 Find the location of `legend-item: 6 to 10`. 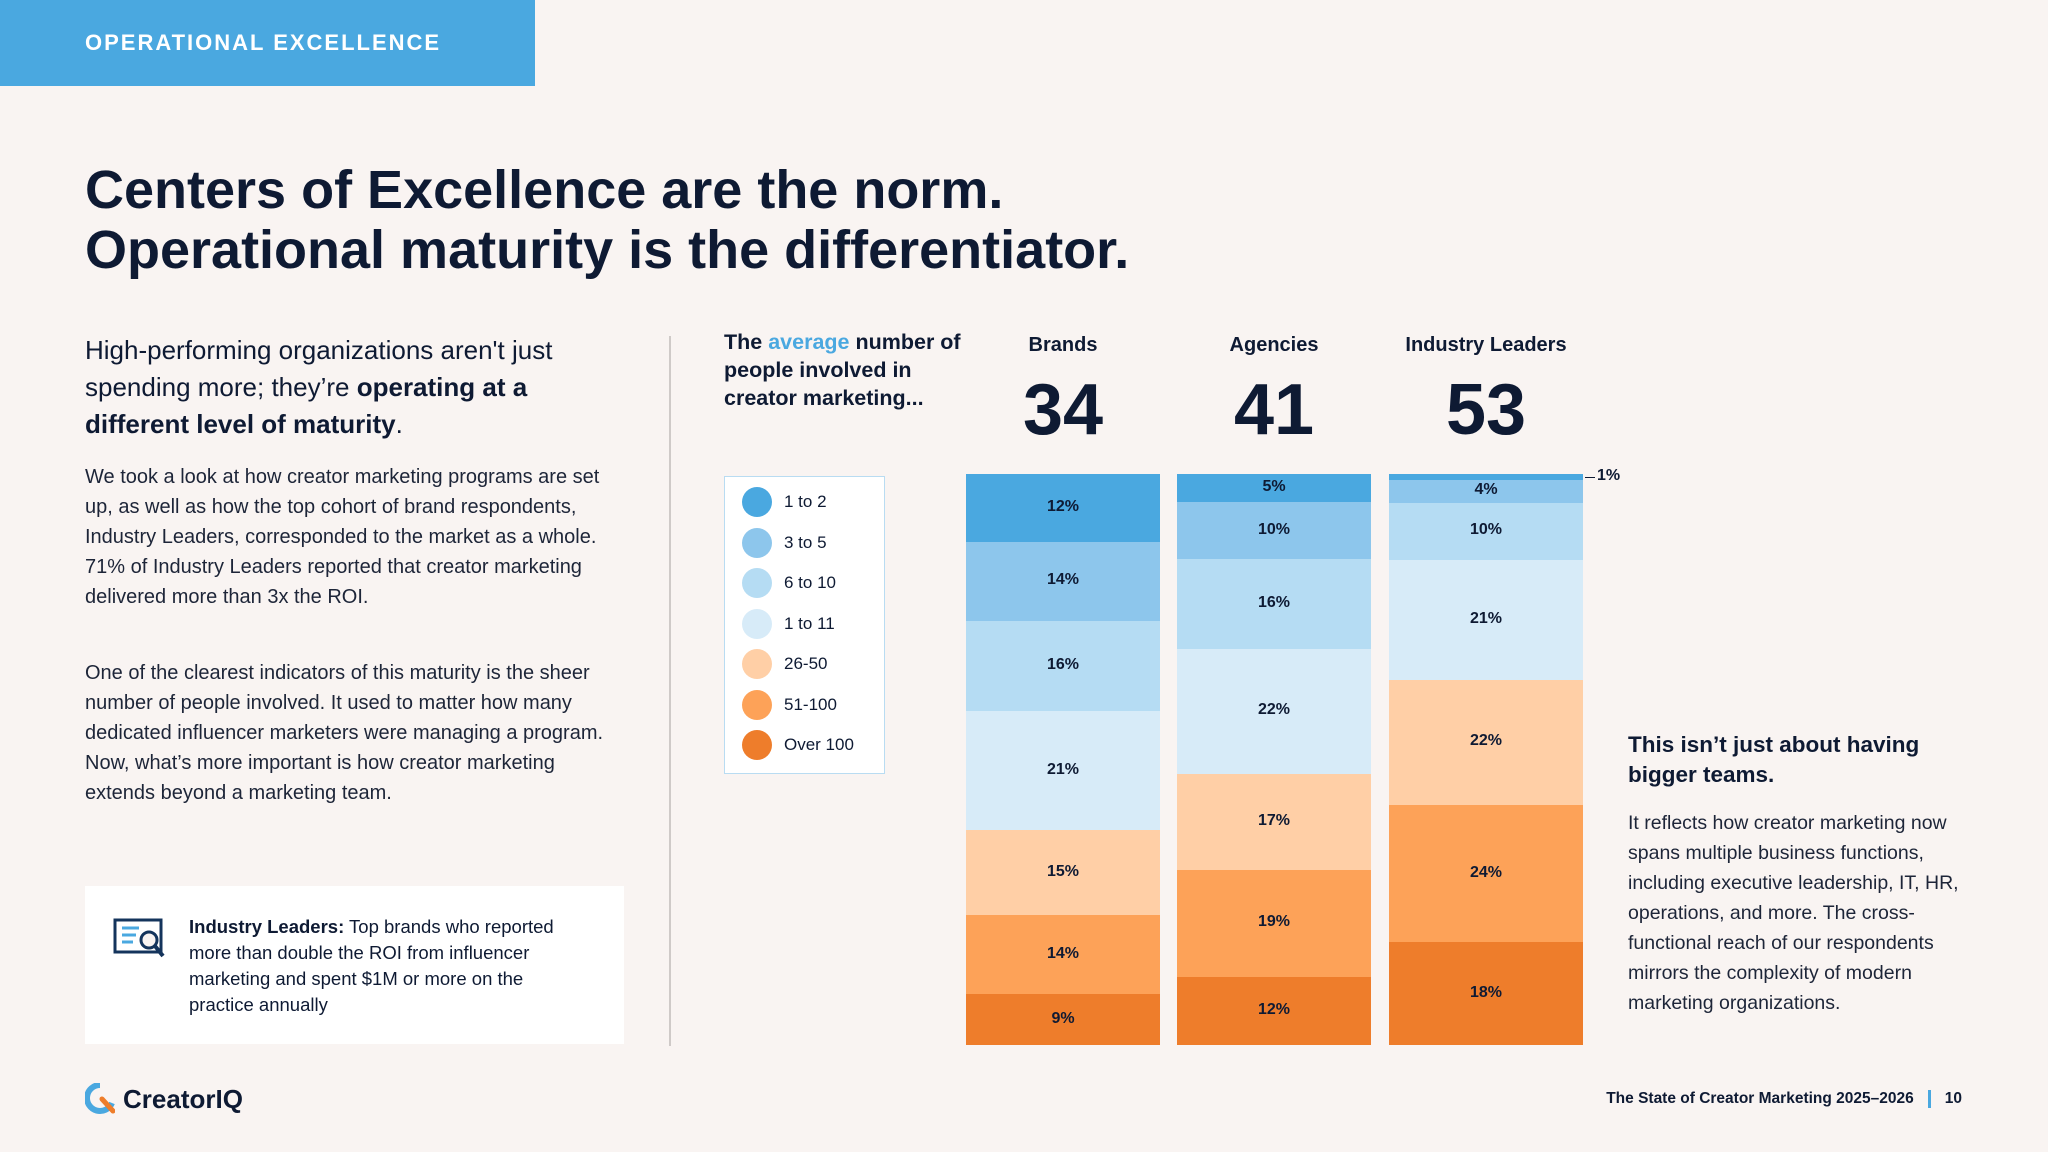

legend-item: 6 to 10 is located at coordinates (789, 583).